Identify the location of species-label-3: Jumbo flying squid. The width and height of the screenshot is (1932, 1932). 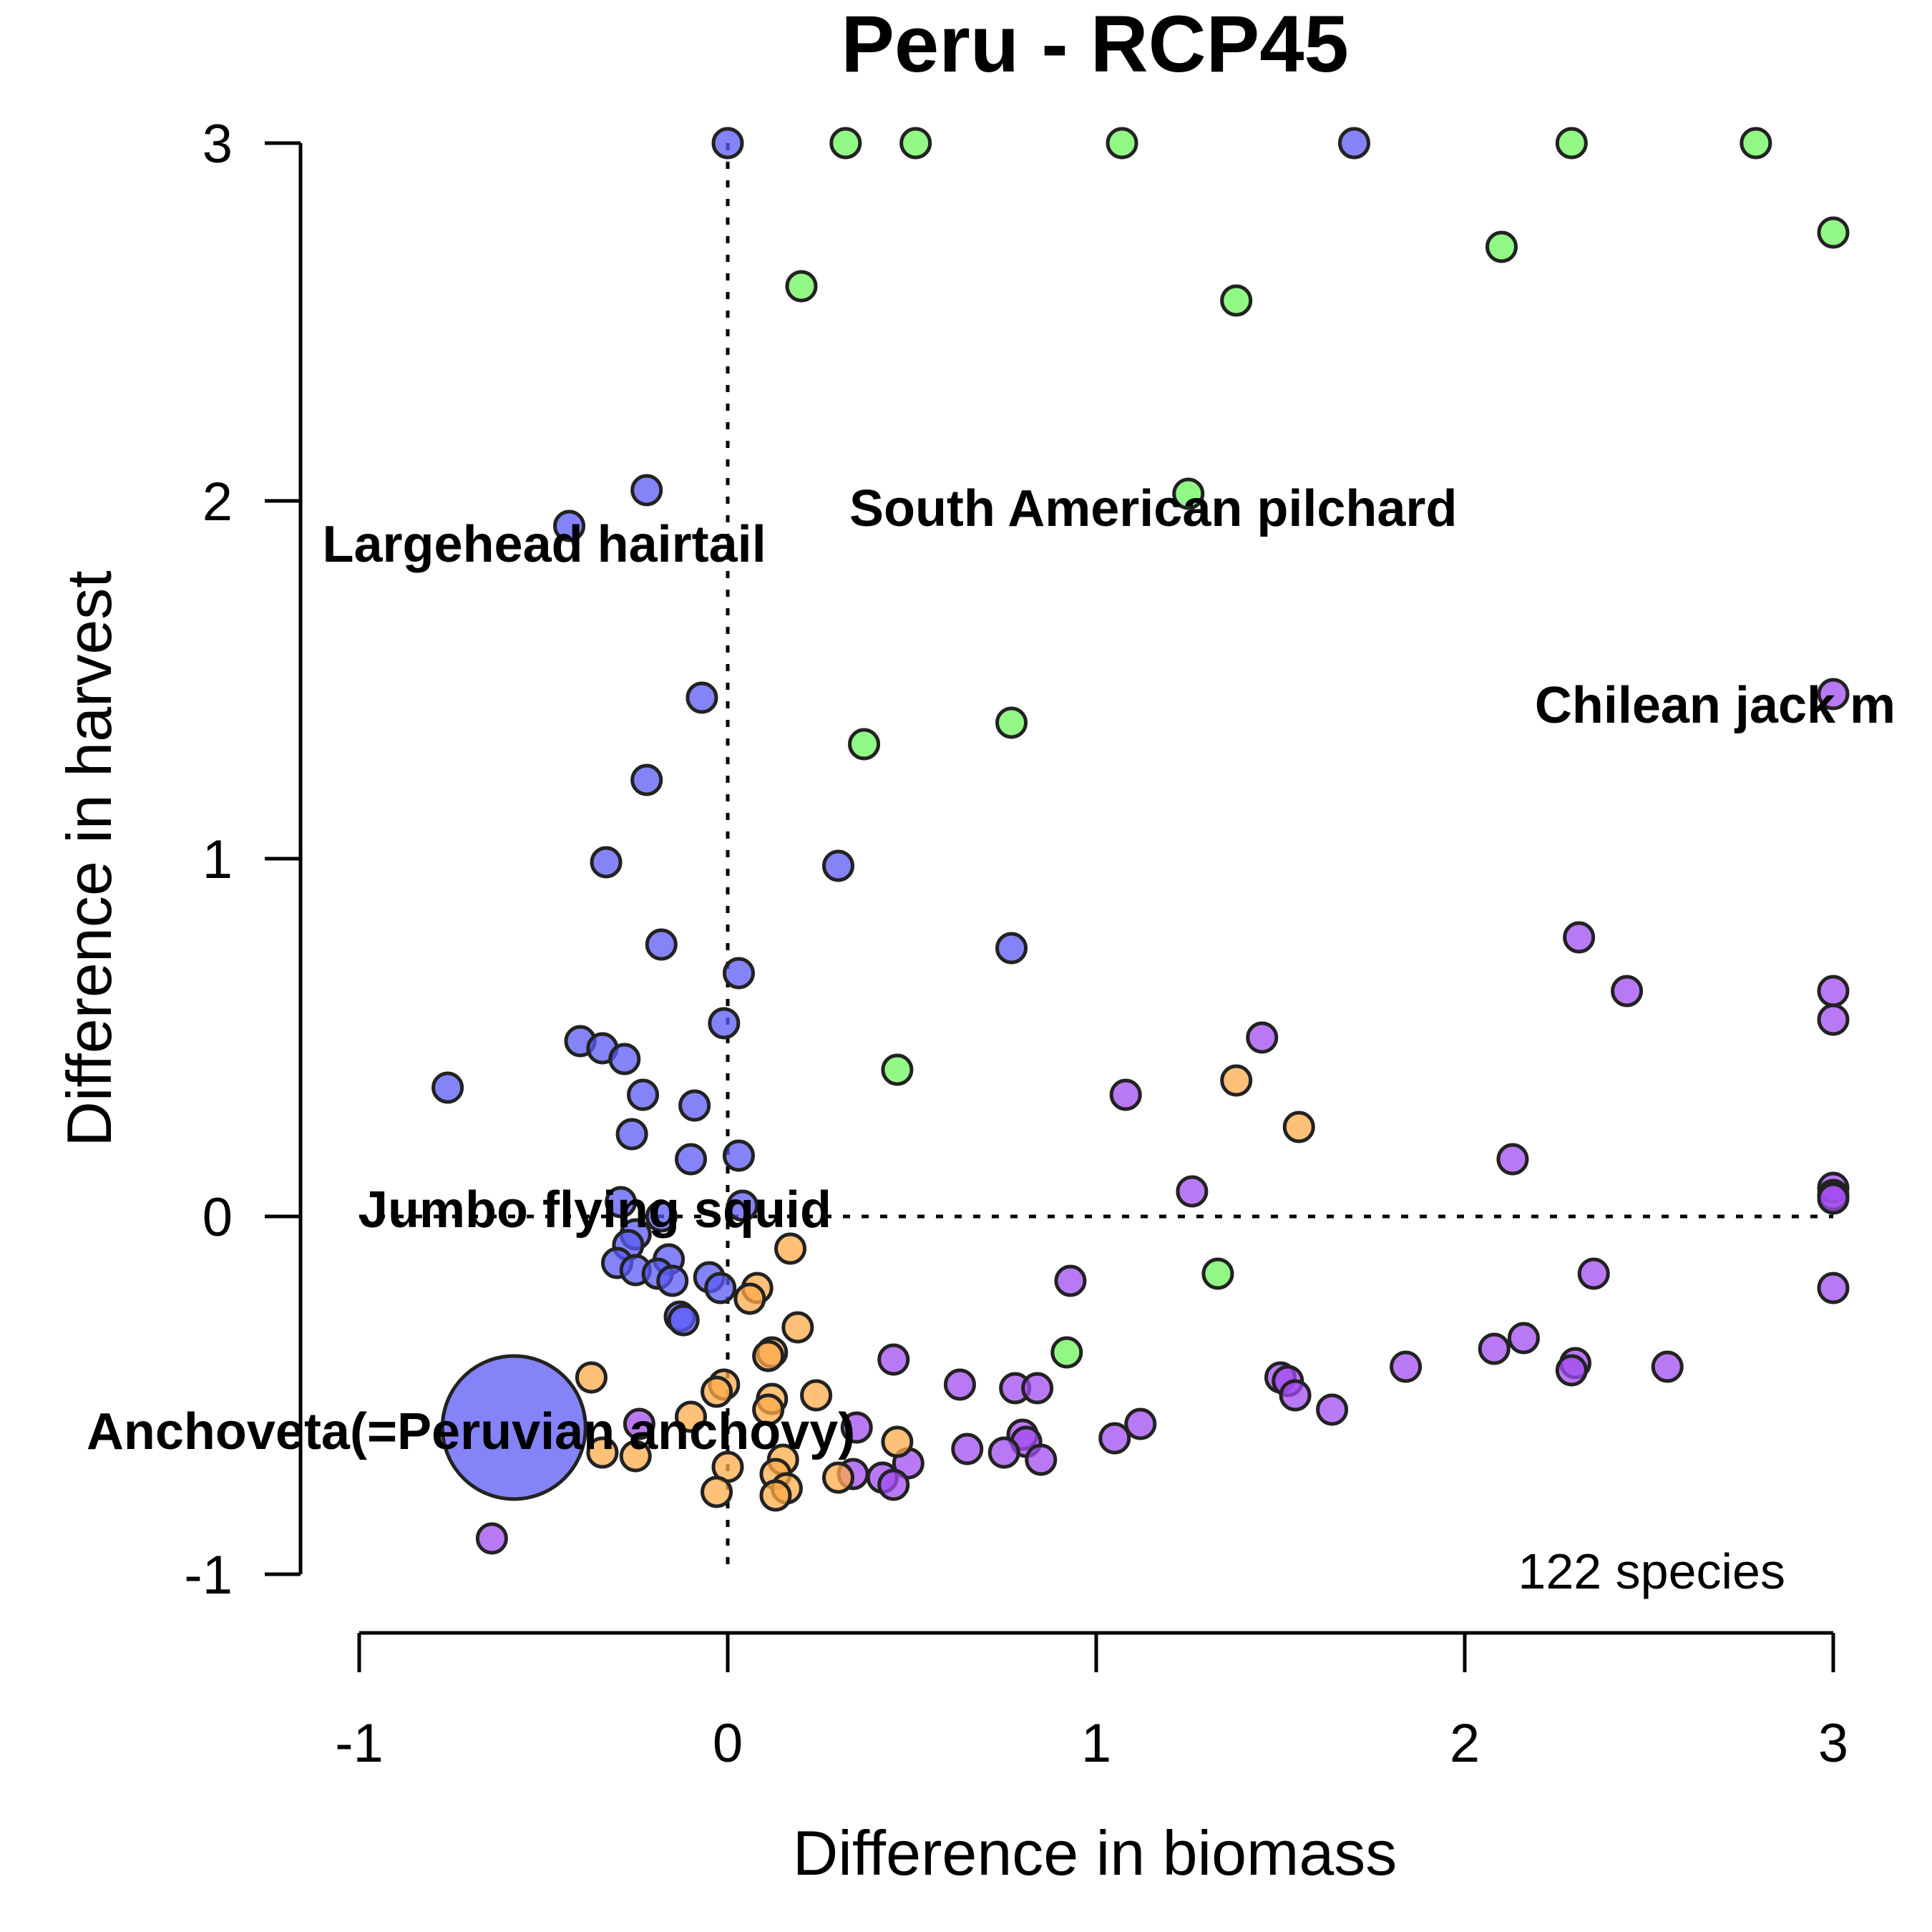
(595, 1210).